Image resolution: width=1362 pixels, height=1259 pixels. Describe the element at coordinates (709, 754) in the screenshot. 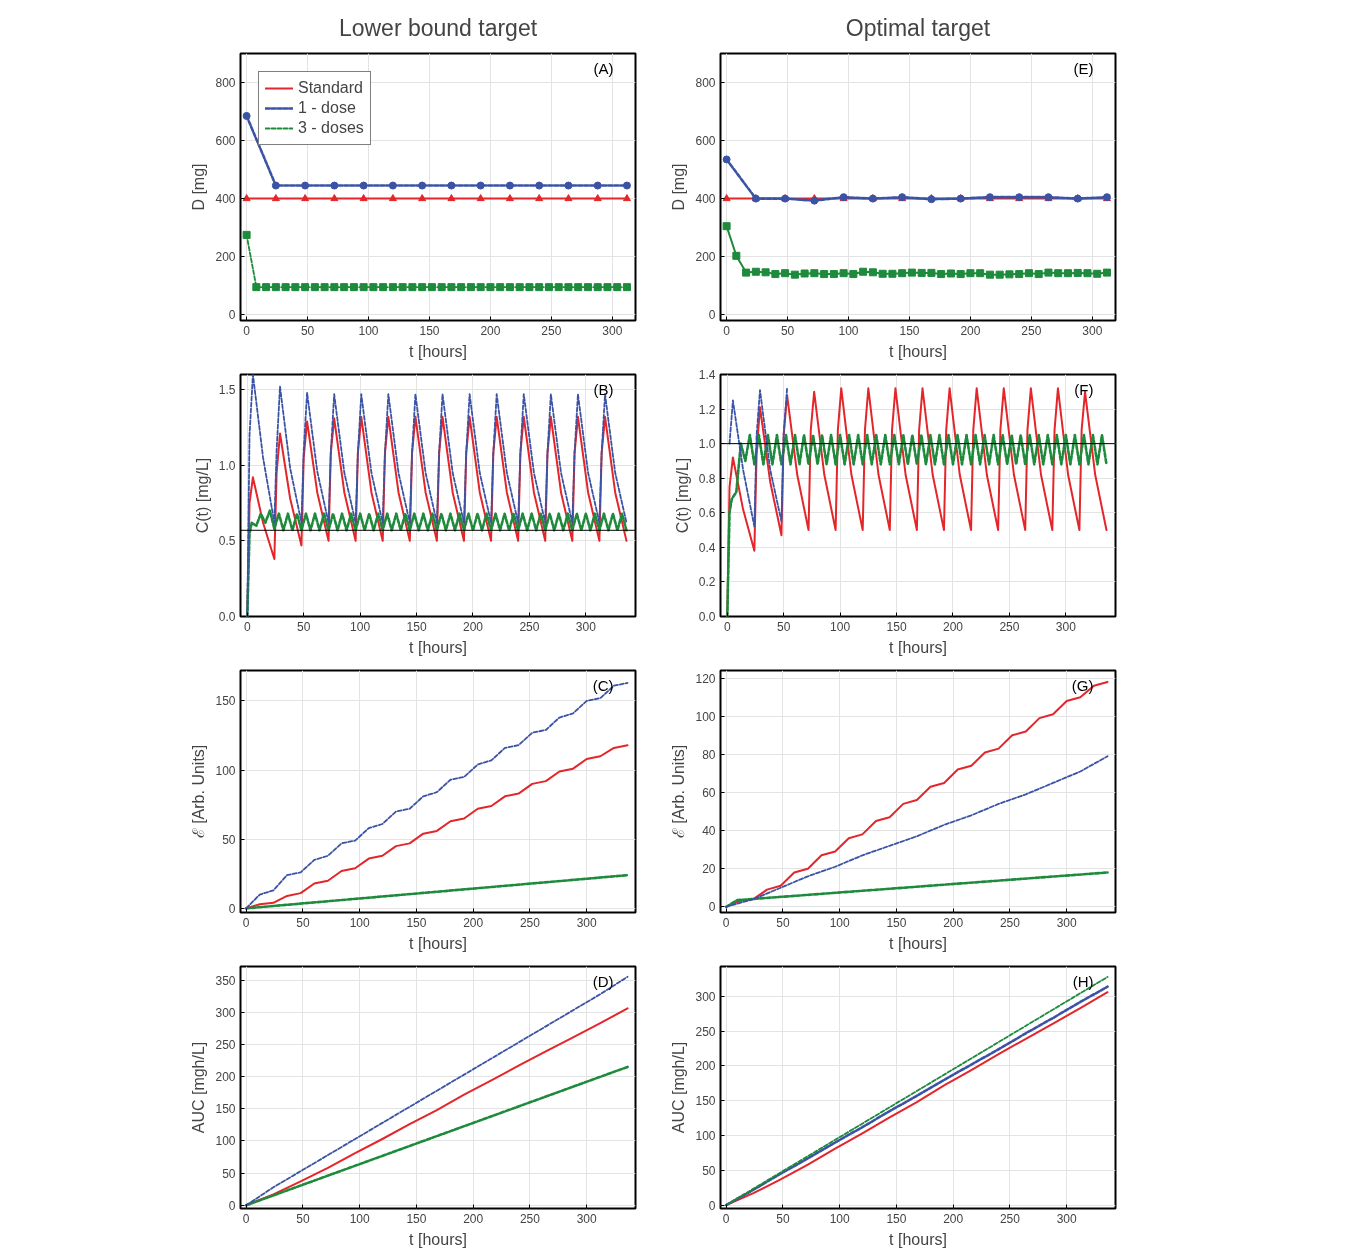

I see `y-tick-label: 80` at that location.